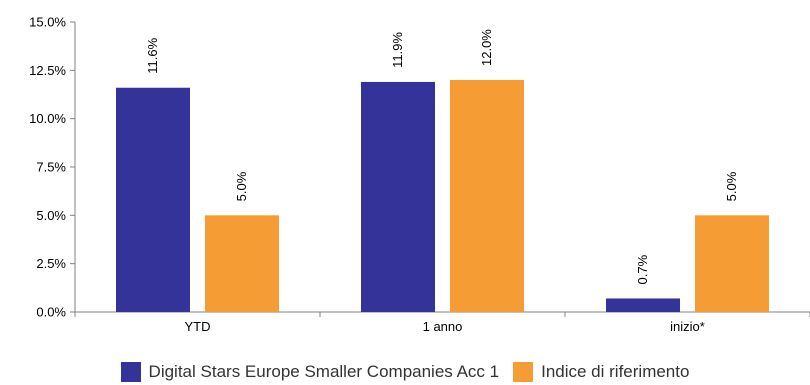  What do you see at coordinates (486, 47) in the screenshot?
I see `data-label: 12.0%` at bounding box center [486, 47].